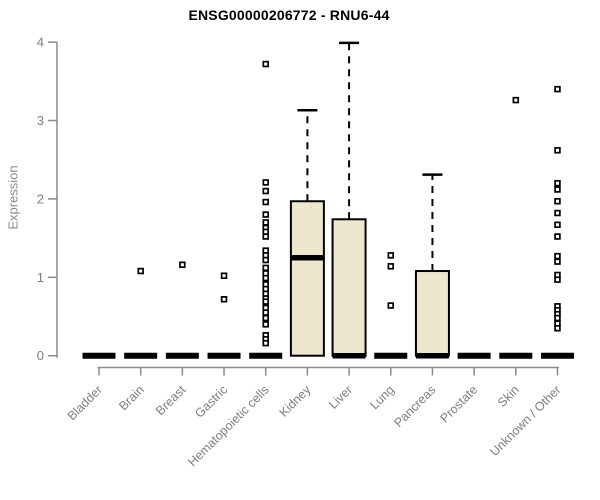 The width and height of the screenshot is (600, 500). What do you see at coordinates (349, 287) in the screenshot?
I see `box-liver` at bounding box center [349, 287].